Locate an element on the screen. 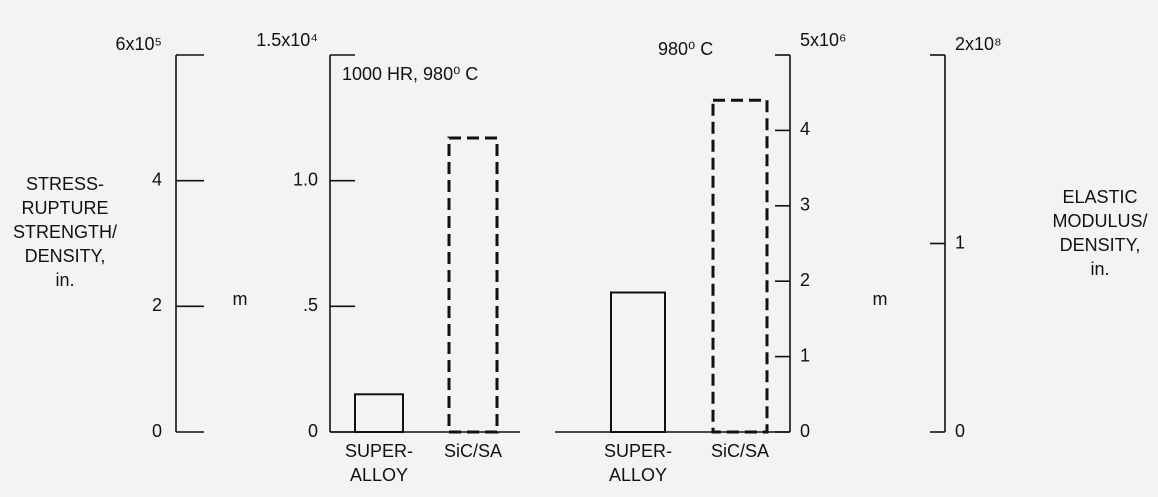 This screenshot has height=497, width=1158. y-tick-label: 4 is located at coordinates (805, 129).